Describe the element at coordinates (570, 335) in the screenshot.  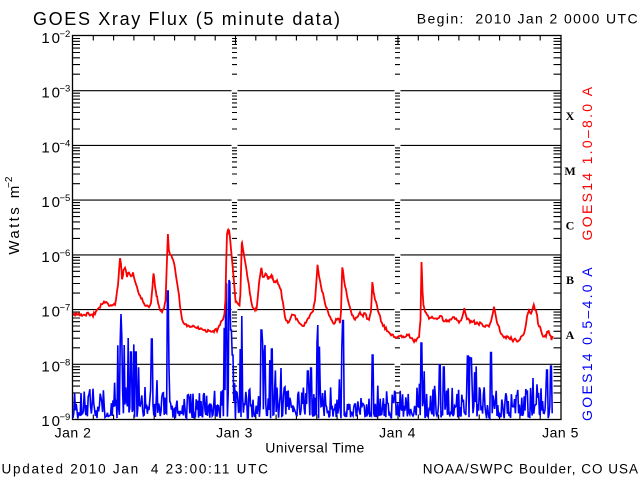
I see `svg-text: A` at that location.